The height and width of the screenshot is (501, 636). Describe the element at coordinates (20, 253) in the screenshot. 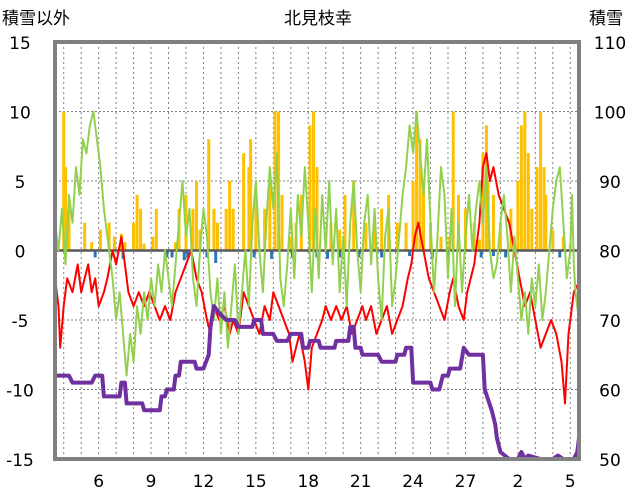

I see `left-tick-label: 0` at that location.